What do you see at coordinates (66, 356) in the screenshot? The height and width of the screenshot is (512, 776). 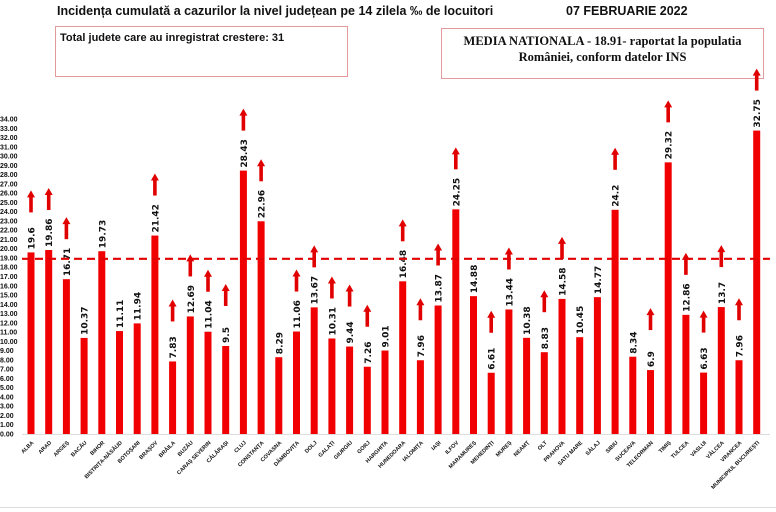 I see `bar-argeș` at bounding box center [66, 356].